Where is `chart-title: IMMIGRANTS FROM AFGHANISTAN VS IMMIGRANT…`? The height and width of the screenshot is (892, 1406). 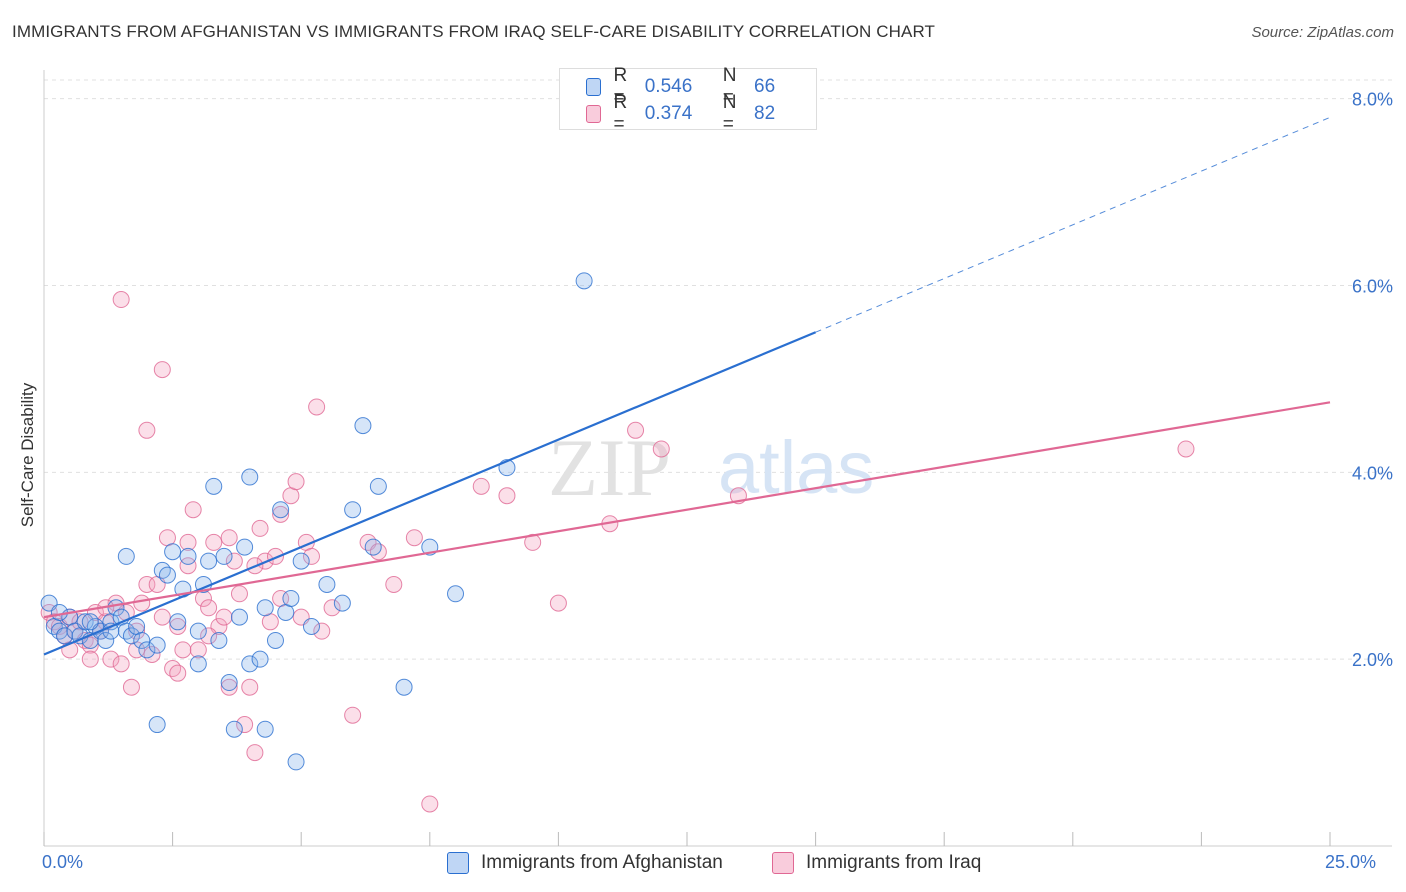
chart-title: IMMIGRANTS FROM AFGHANISTAN VS IMMIGRANT… is located at coordinates (473, 31).